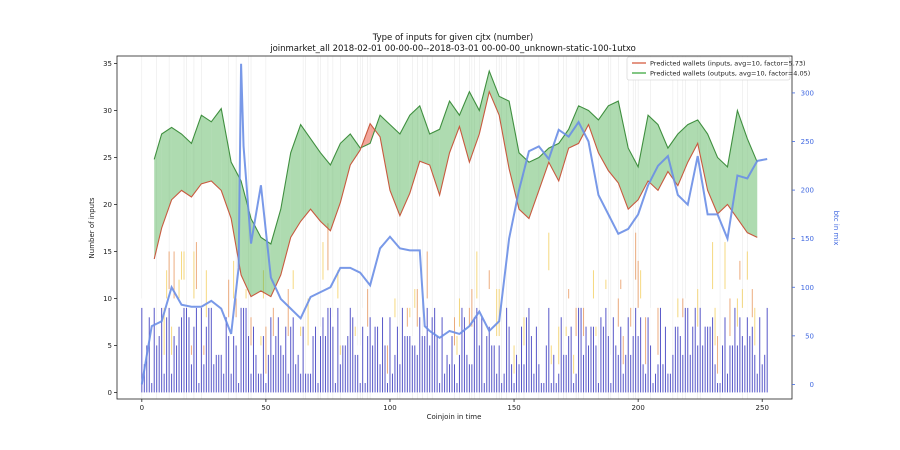 Image resolution: width=900 pixels, height=450 pixels. I want to click on y-tick-label: 10, so click(107, 299).